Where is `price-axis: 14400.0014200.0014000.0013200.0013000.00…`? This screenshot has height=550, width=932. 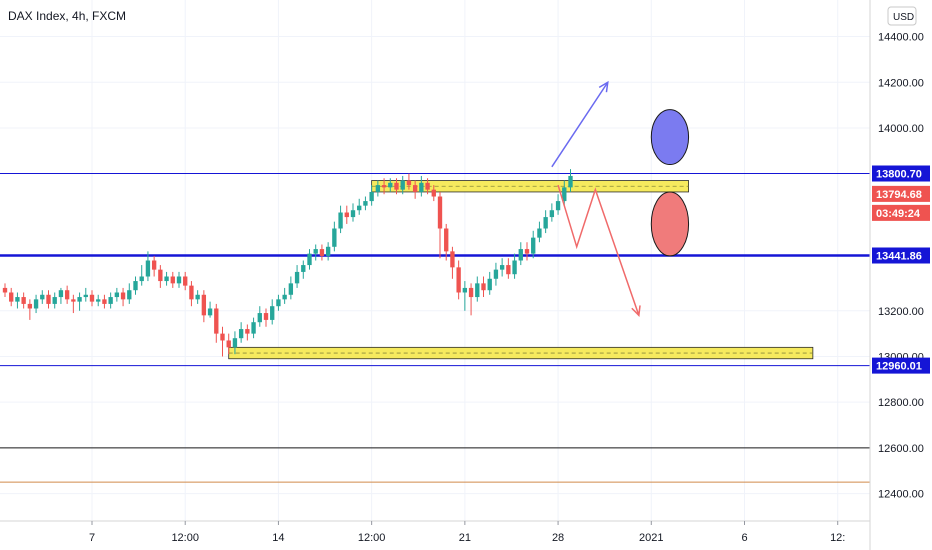
price-axis: 14400.0014200.0014000.0013200.0013000.00… is located at coordinates (901, 266).